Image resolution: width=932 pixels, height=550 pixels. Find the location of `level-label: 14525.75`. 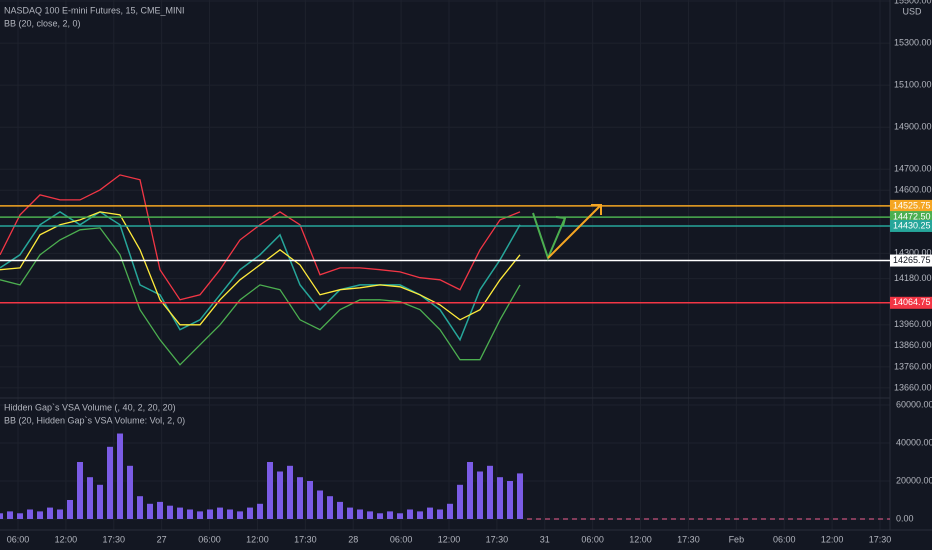

level-label: 14525.75 is located at coordinates (912, 205).